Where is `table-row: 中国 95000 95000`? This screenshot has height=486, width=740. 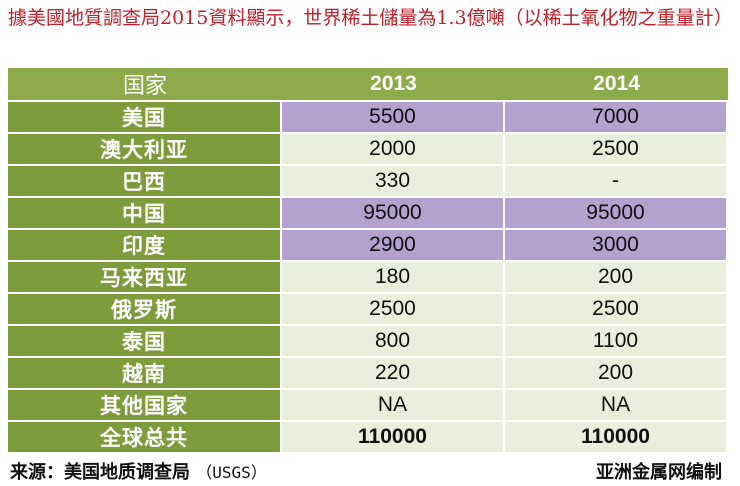
table-row: 中国 95000 95000 is located at coordinates (368, 213).